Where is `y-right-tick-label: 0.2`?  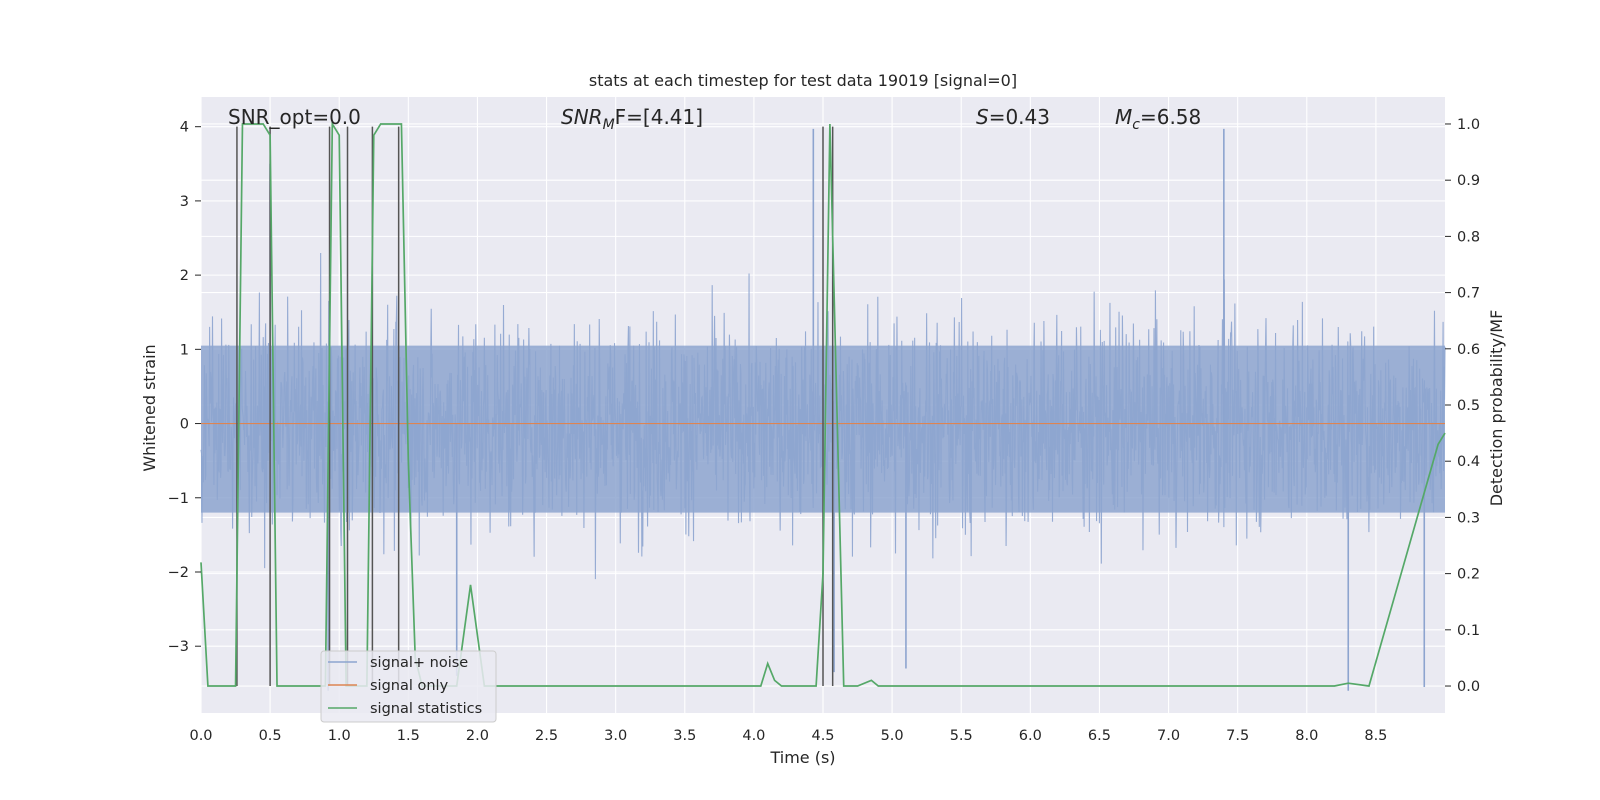 y-right-tick-label: 0.2 is located at coordinates (1468, 575).